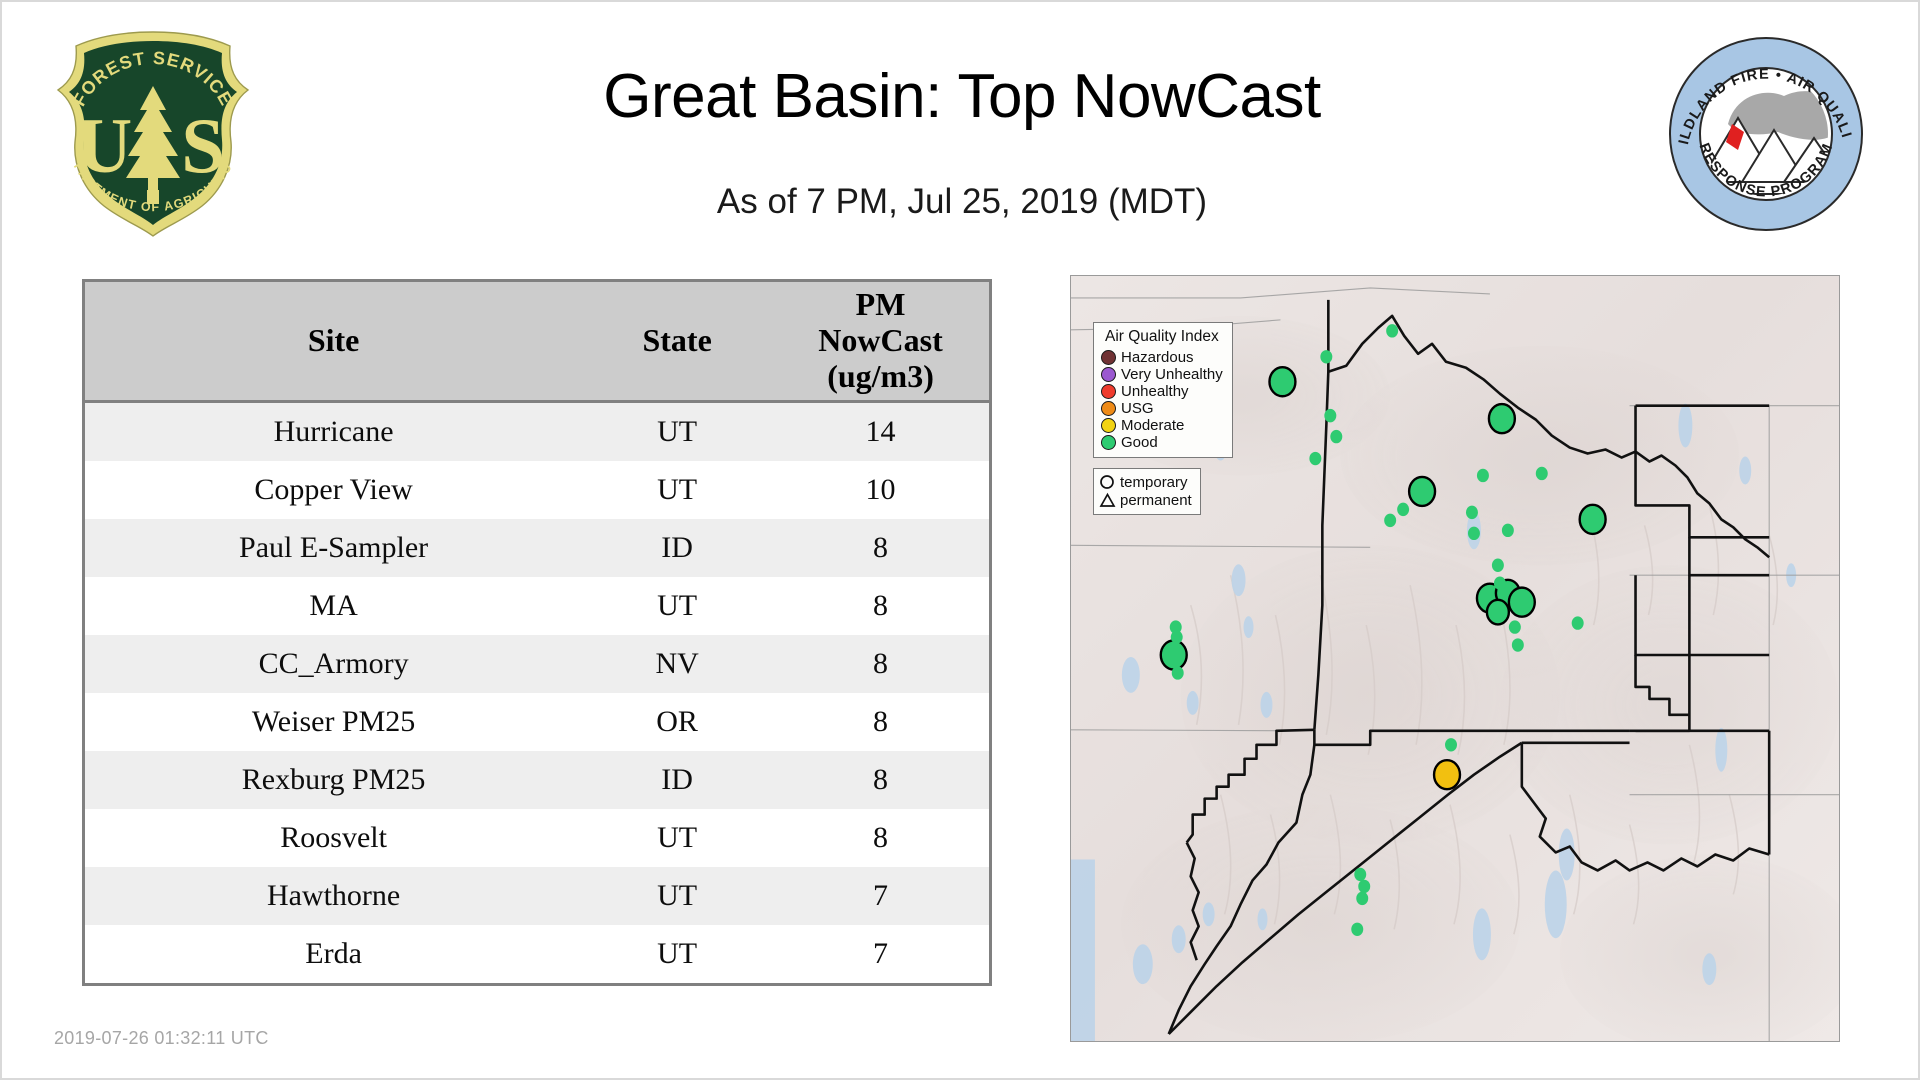 This screenshot has width=1920, height=1080. I want to click on table-header: Site State PM NowCast (ug/m3), so click(537, 342).